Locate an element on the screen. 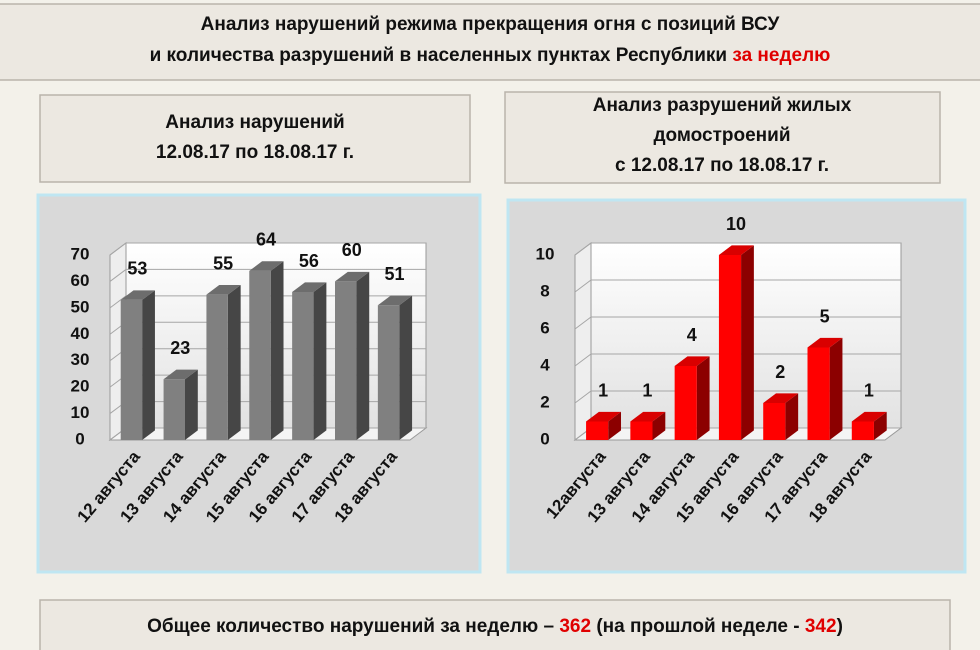  data-label: 5 is located at coordinates (825, 316).